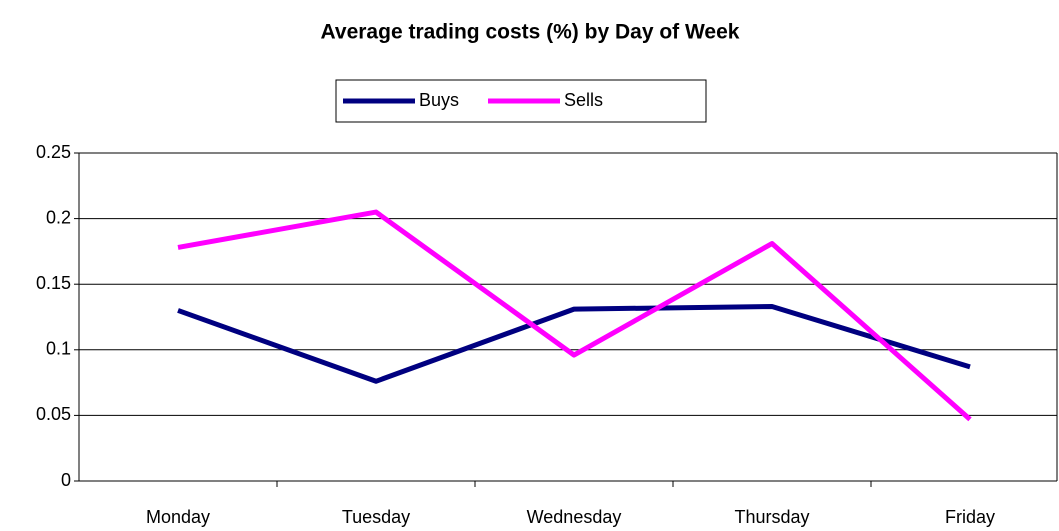 This screenshot has height=531, width=1059. Describe the element at coordinates (771, 517) in the screenshot. I see `x-tick-label: Thursday` at that location.